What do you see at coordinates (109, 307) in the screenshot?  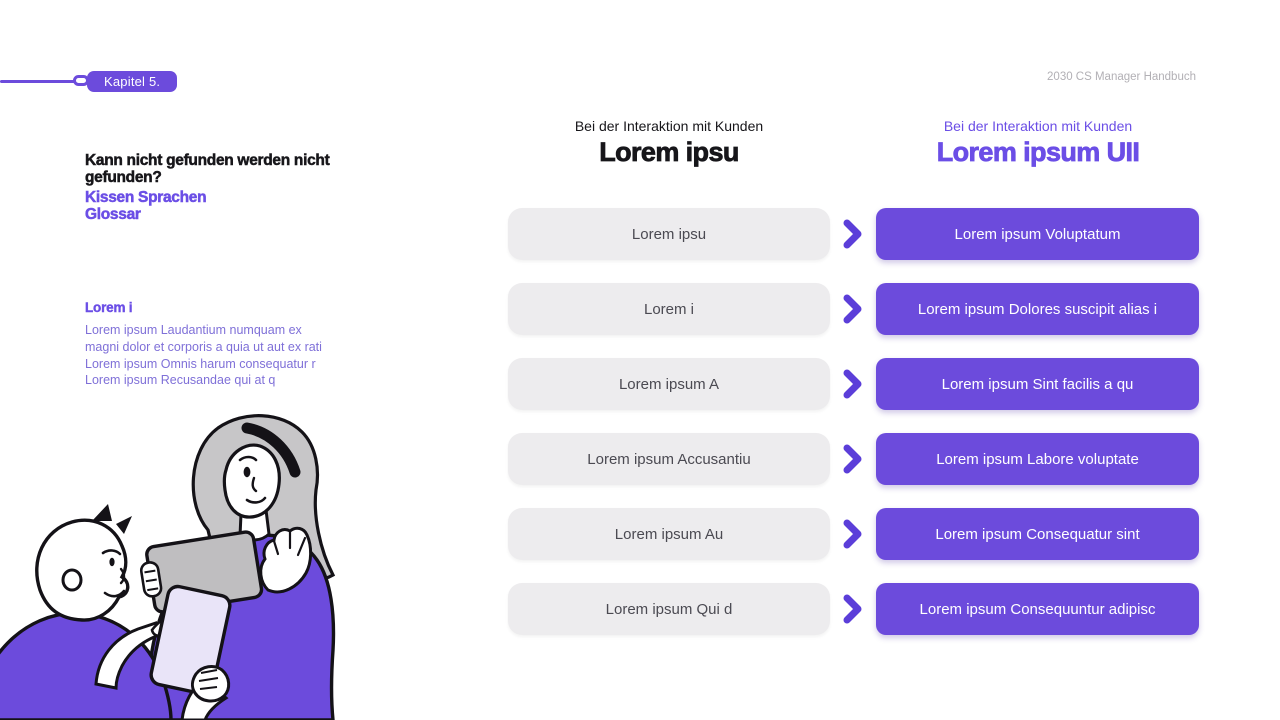 I see `left-sub-heading: Lorem i` at bounding box center [109, 307].